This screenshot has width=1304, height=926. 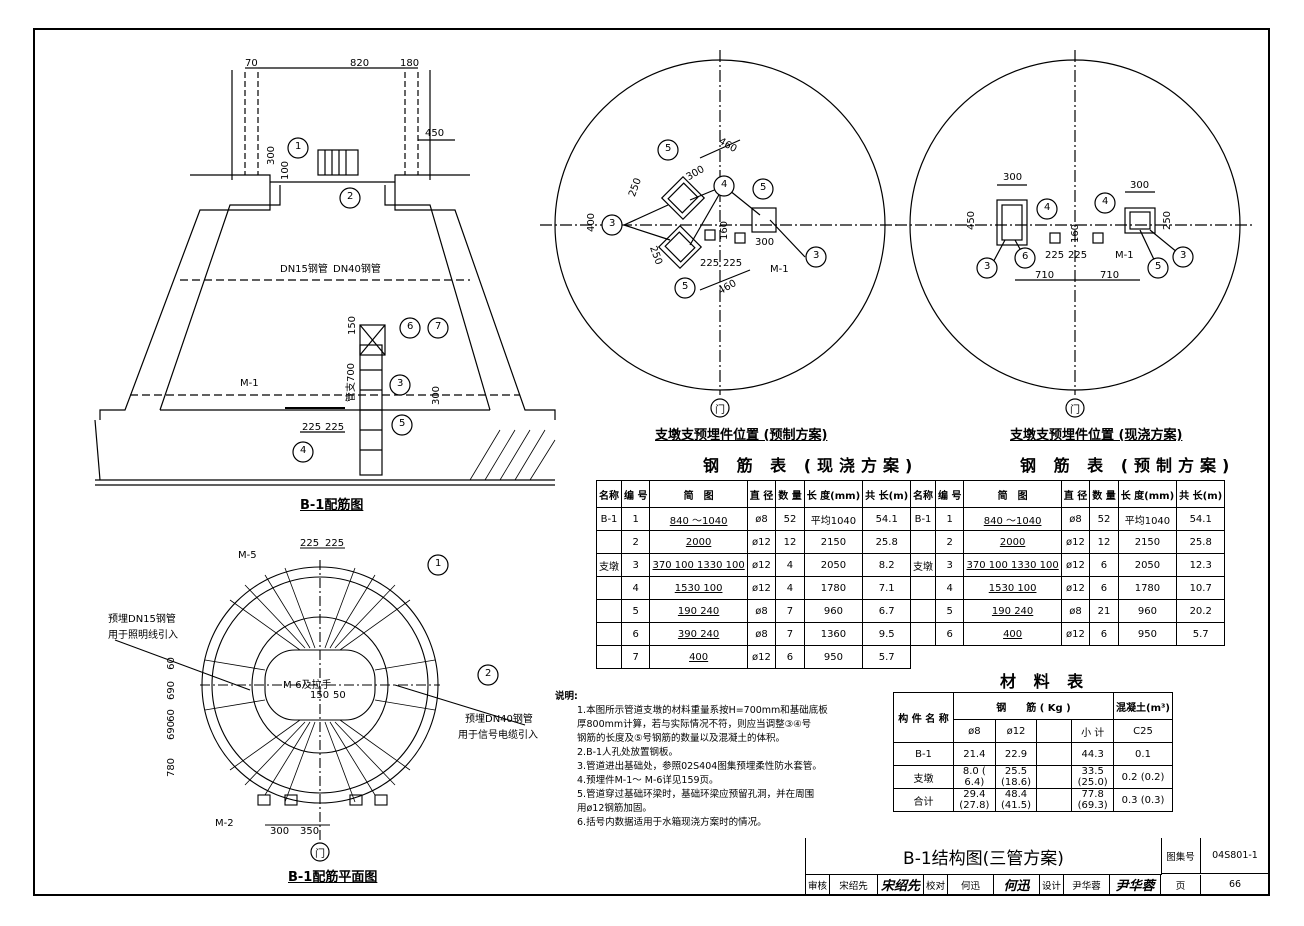 What do you see at coordinates (635, 657) in the screenshot?
I see `cell-no: 7` at bounding box center [635, 657].